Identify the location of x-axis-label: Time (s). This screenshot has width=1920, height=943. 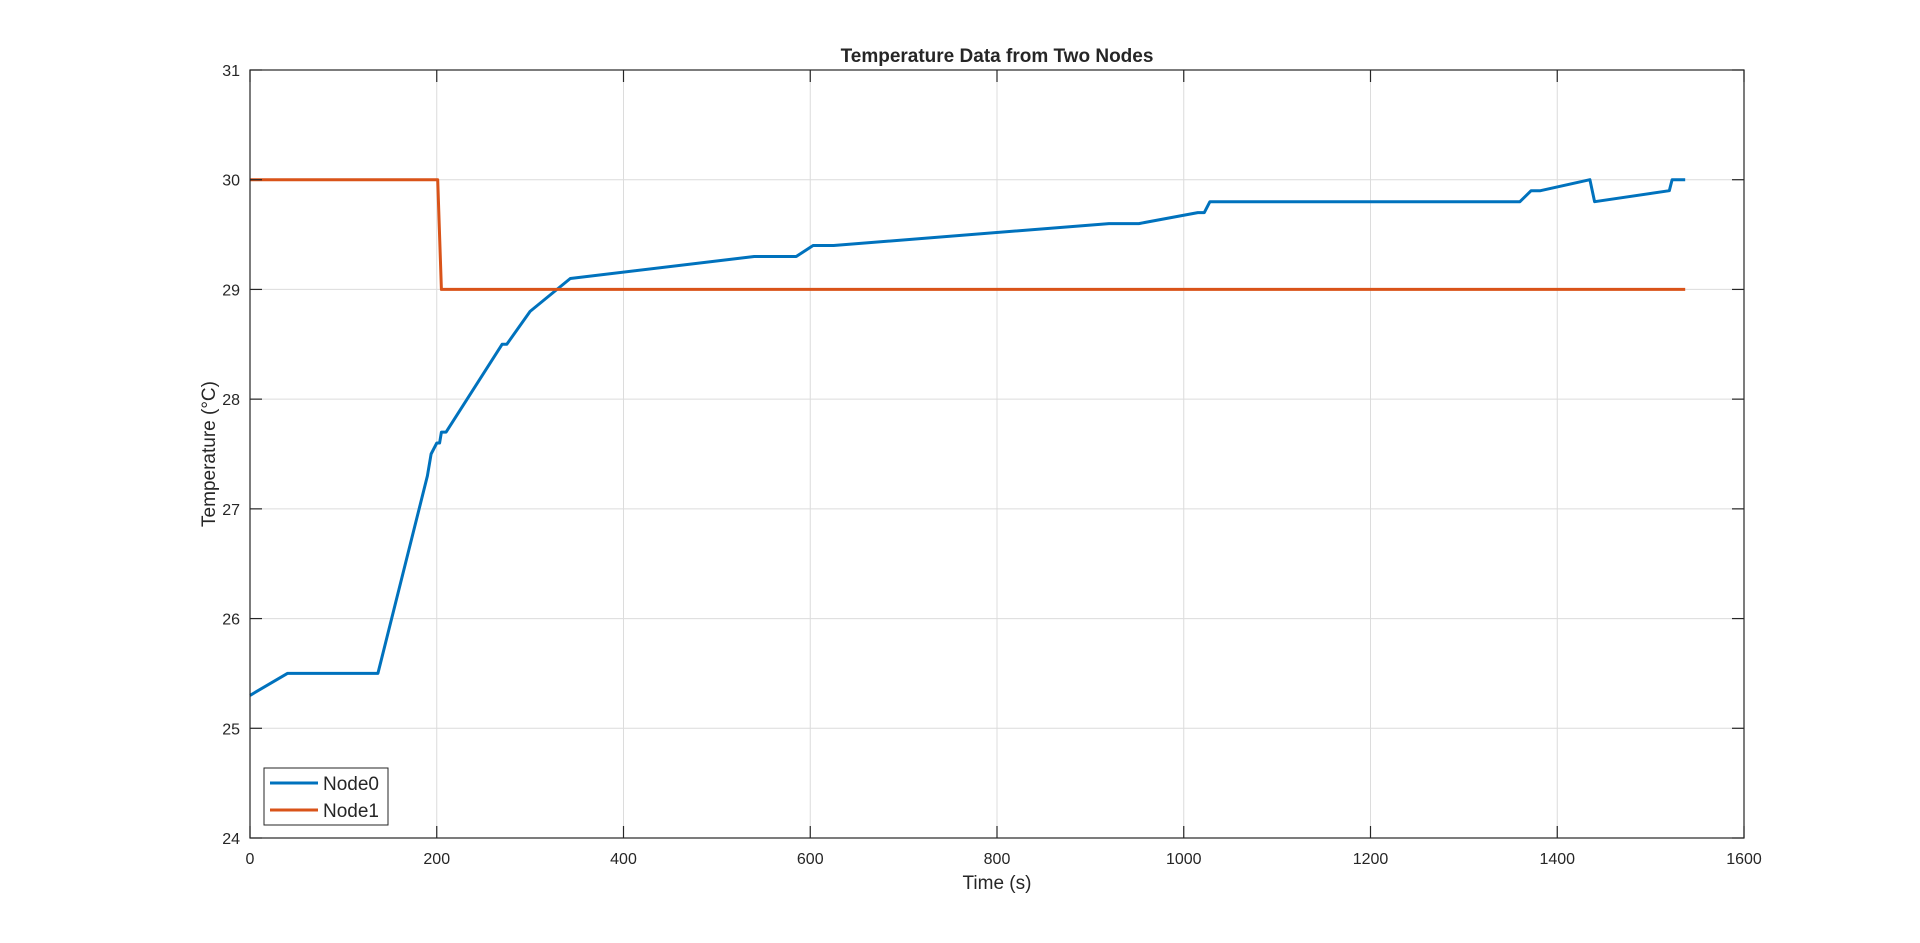
(997, 883).